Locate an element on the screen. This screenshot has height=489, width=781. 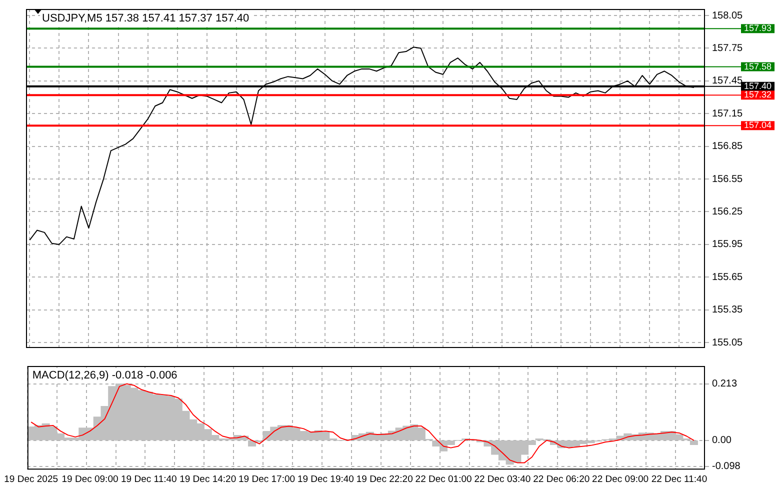
y-tick-label: -0.098 is located at coordinates (726, 466).